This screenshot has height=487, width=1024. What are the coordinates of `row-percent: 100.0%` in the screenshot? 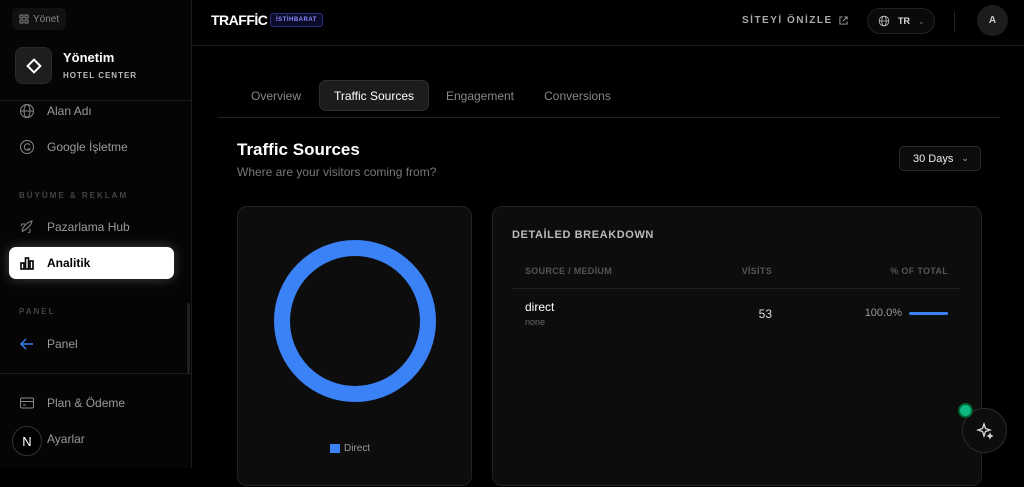 It's located at (883, 313).